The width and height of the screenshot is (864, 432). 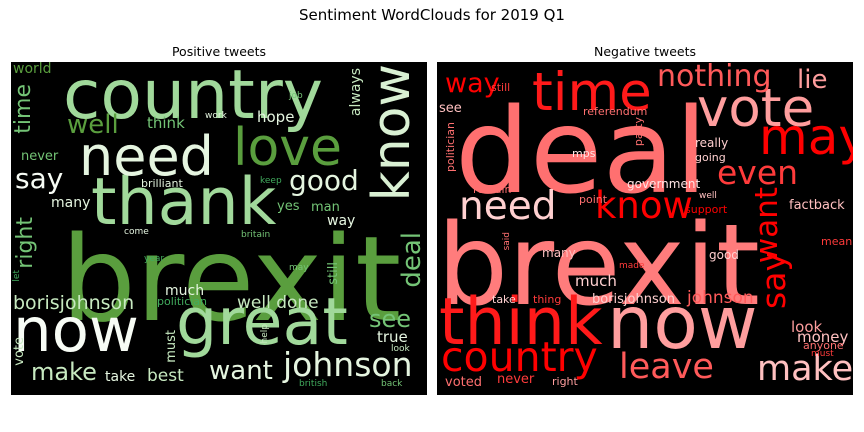 I want to click on word-say: say, so click(x=39, y=178).